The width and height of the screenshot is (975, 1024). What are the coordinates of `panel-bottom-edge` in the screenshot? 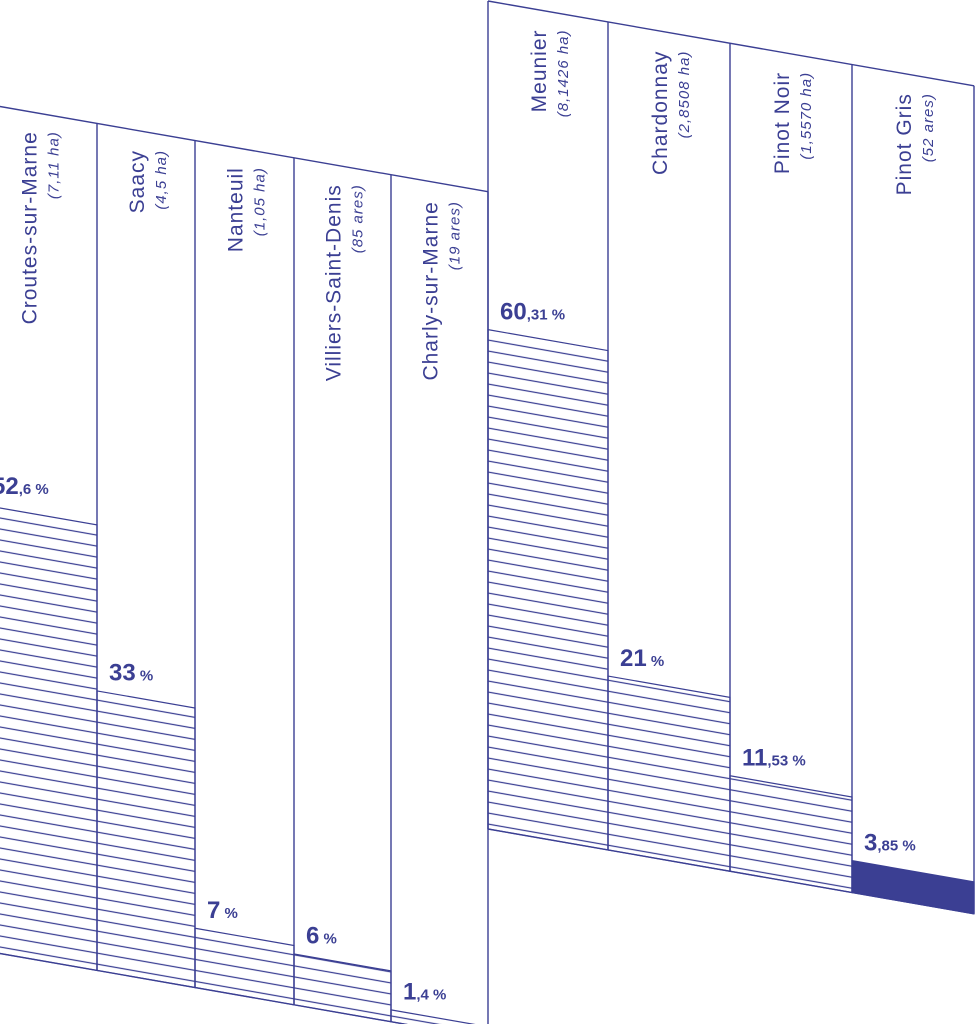 It's located at (731, 871).